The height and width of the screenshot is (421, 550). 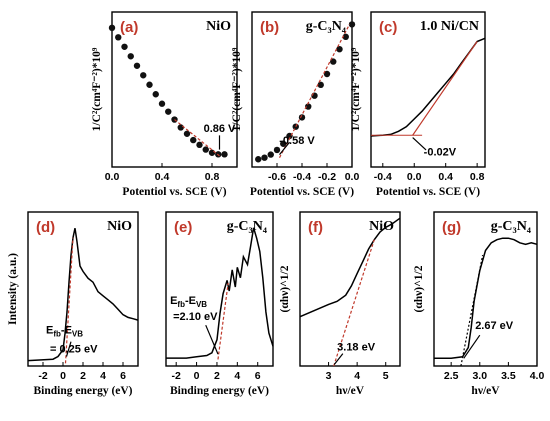 What do you see at coordinates (315, 227) in the screenshot?
I see `panel-label: (f)` at bounding box center [315, 227].